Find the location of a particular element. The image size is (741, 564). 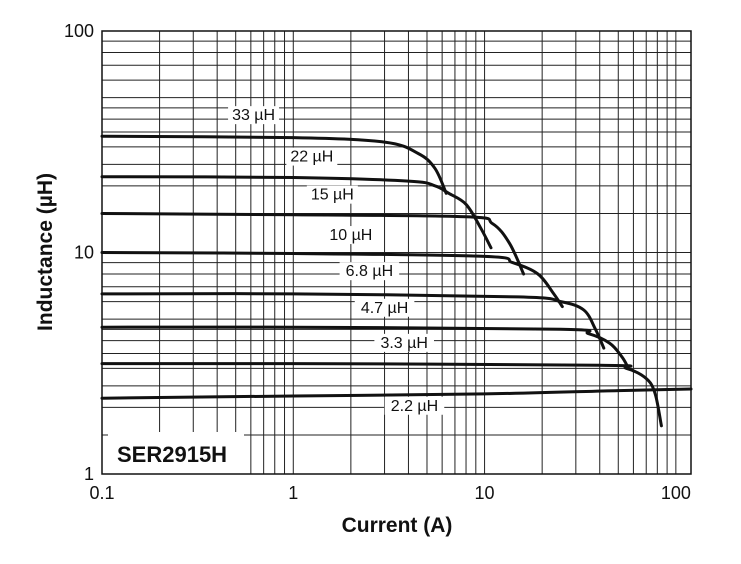

series-line-6.8uh is located at coordinates (353, 321).